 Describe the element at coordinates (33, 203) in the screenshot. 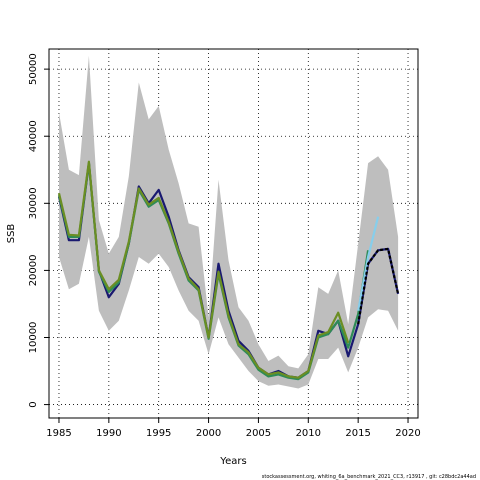

I see `y-tick-label-30000: 30000` at that location.